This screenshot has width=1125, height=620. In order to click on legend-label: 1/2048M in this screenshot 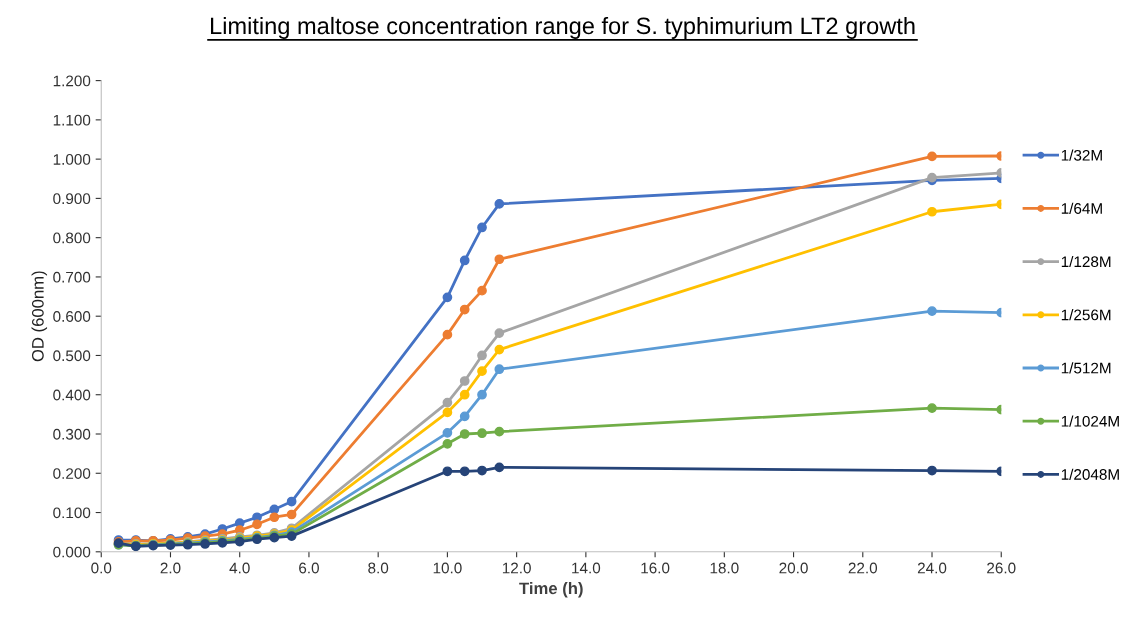, I will do `click(1090, 474)`.